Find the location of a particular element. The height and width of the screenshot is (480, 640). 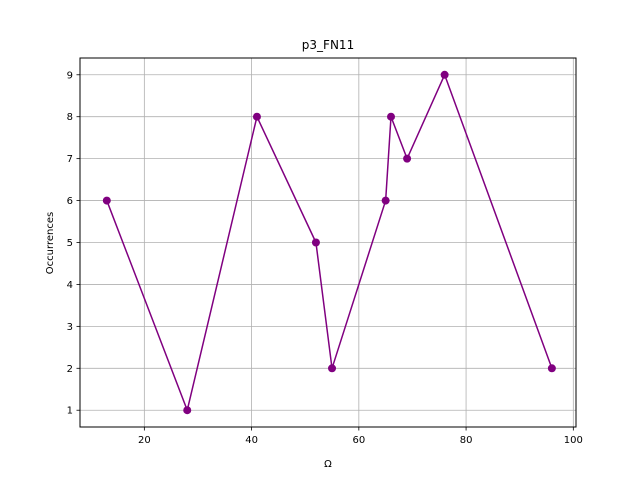

x-axis-label: Ω is located at coordinates (328, 464).